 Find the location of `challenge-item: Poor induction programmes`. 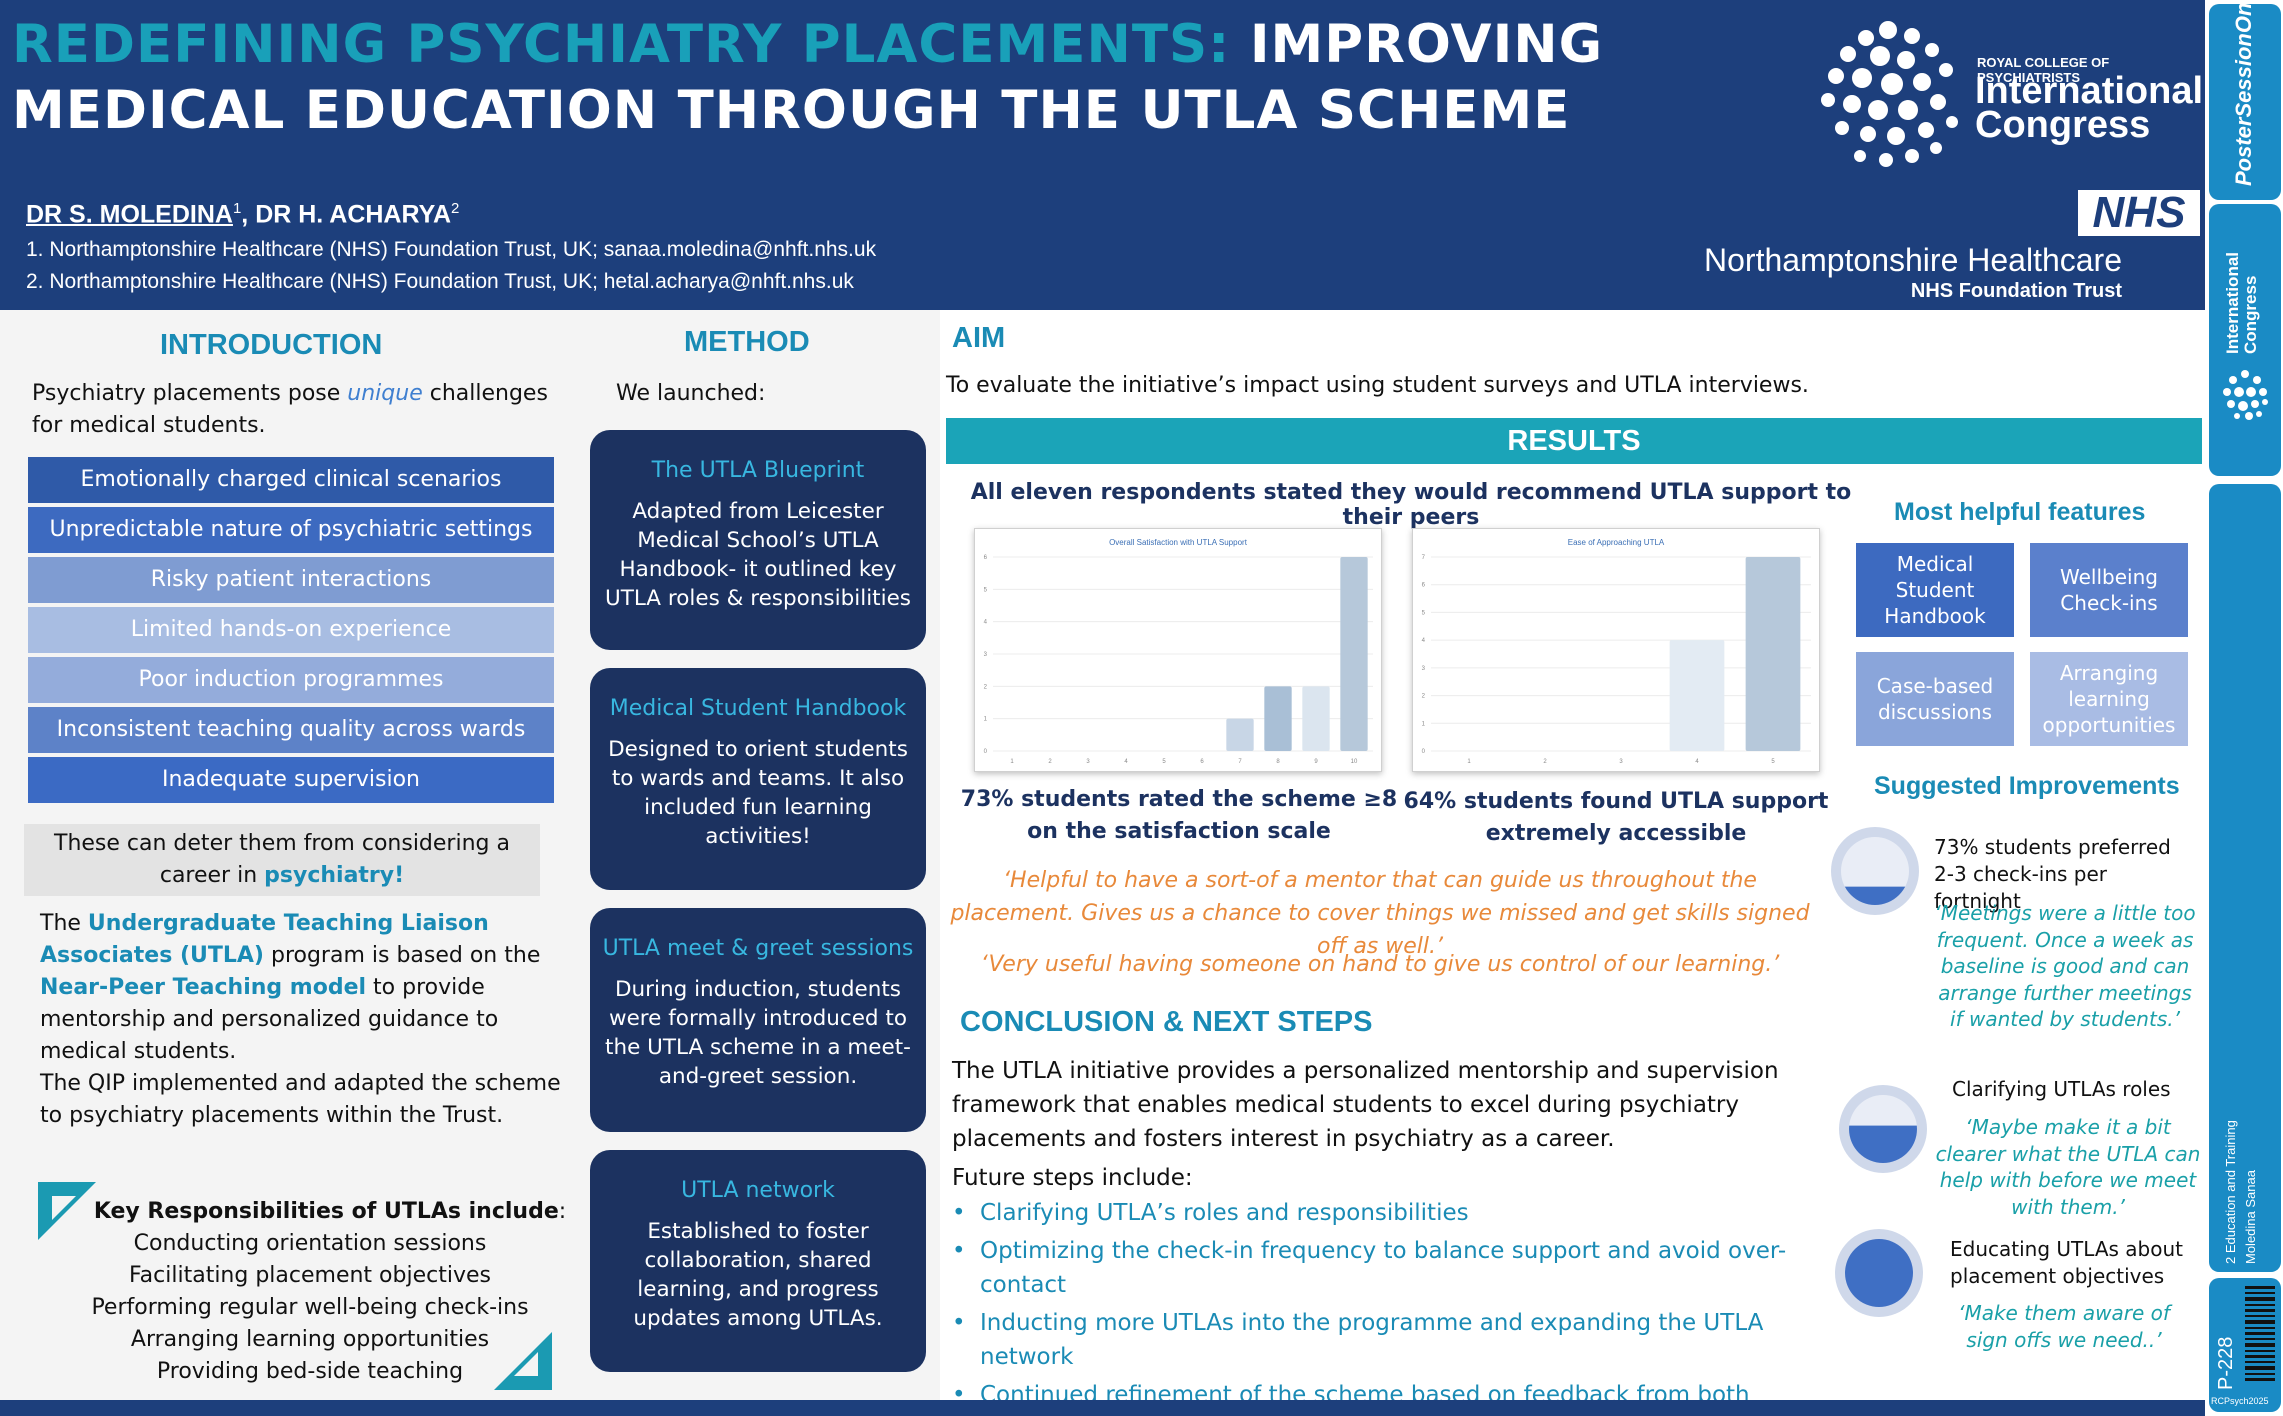

challenge-item: Poor induction programmes is located at coordinates (291, 680).